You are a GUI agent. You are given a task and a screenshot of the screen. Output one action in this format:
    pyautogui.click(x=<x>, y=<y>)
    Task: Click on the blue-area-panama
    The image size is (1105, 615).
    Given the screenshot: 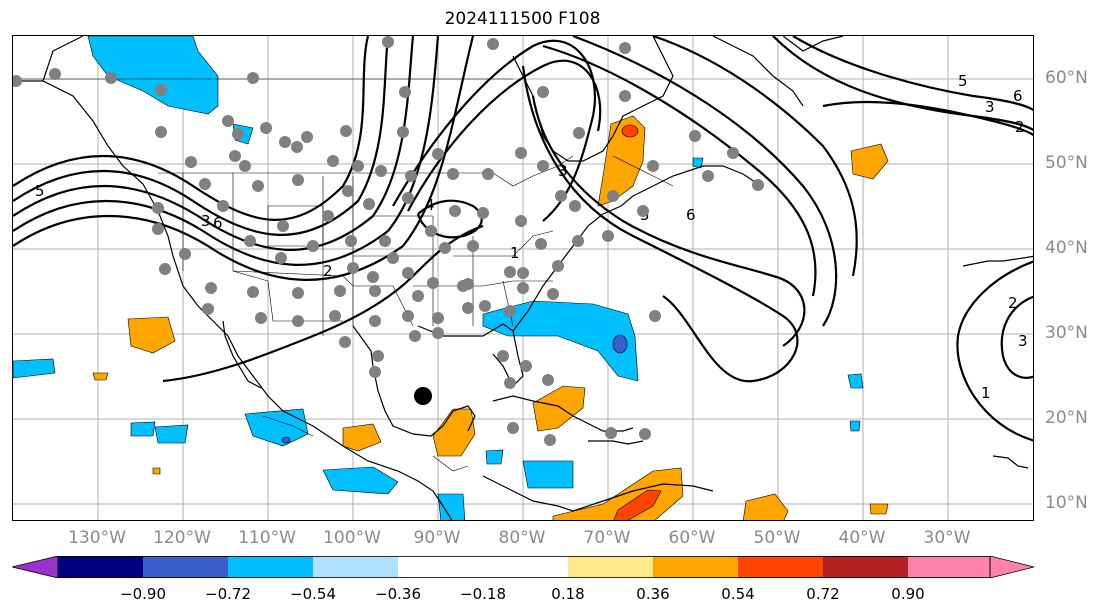 What is the action you would take?
    pyautogui.click(x=451, y=506)
    